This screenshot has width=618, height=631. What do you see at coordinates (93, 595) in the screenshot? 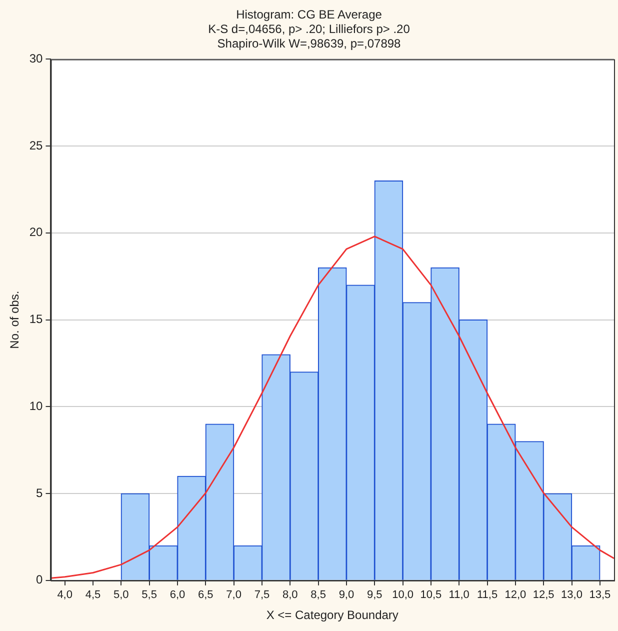
I see `x-tick-label: 4,5` at bounding box center [93, 595].